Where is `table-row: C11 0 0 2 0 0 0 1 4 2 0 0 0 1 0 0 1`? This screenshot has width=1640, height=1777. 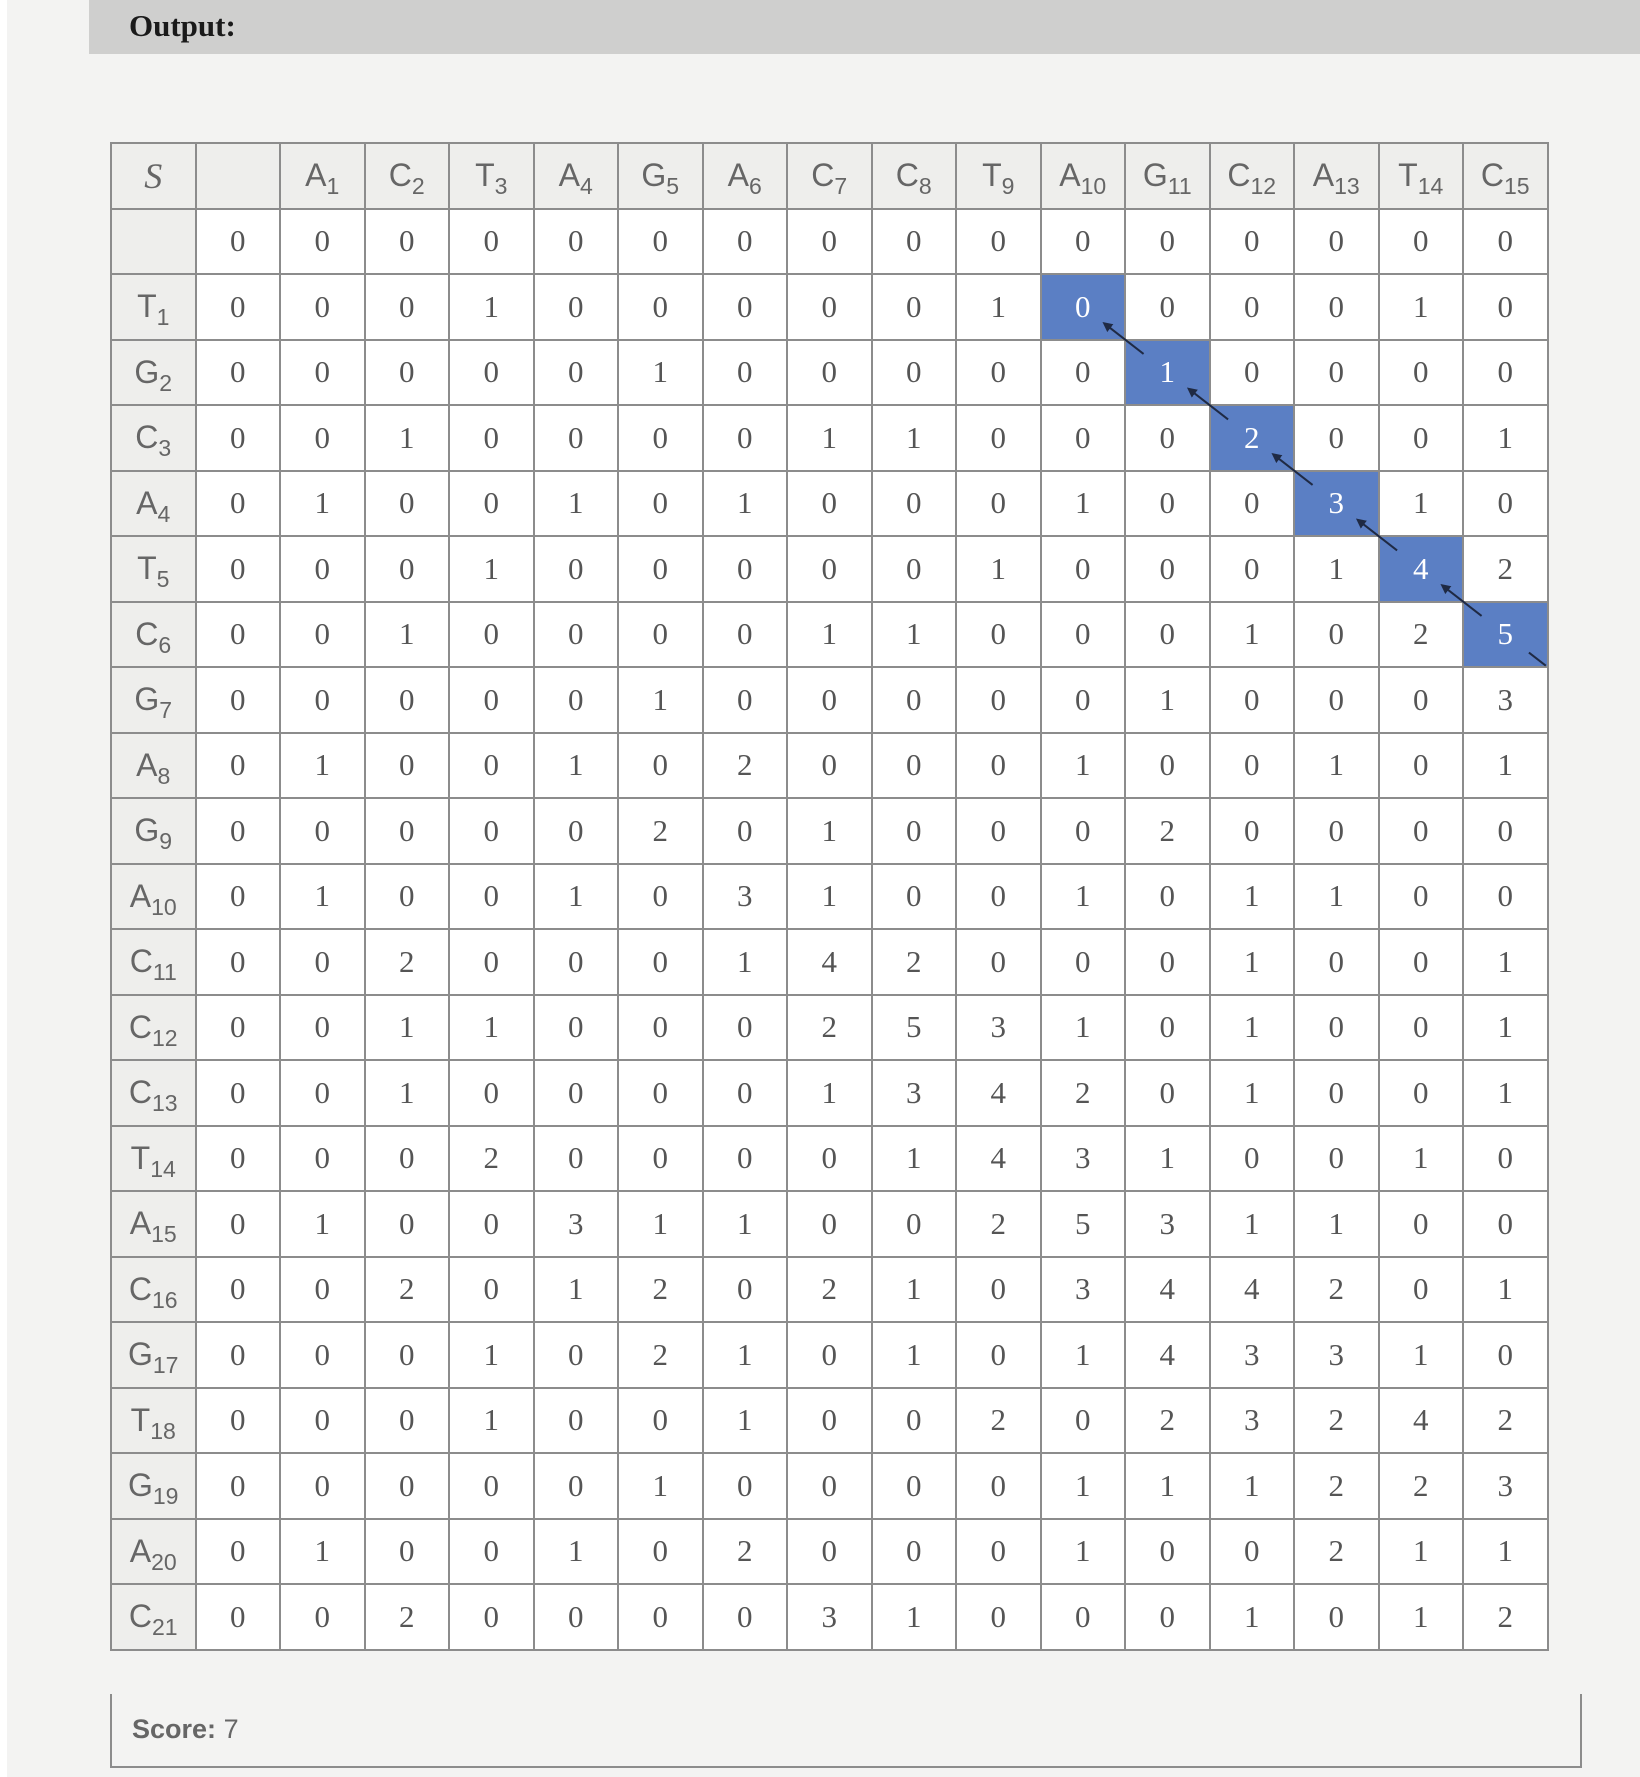
table-row: C11 0 0 2 0 0 0 1 4 2 0 0 0 1 0 0 1 is located at coordinates (829, 962).